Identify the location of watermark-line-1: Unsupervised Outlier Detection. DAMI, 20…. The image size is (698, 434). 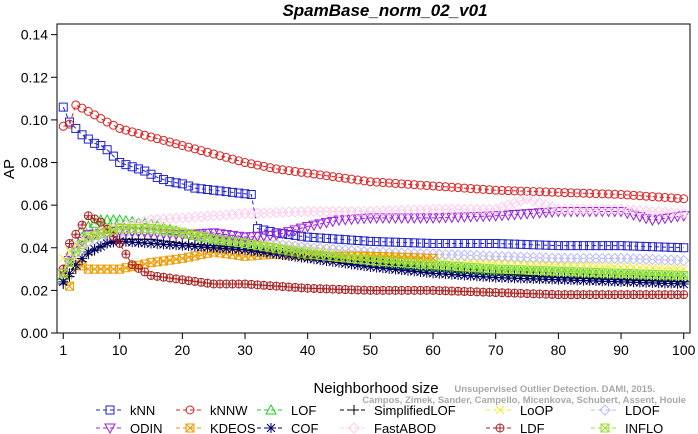
(554, 389).